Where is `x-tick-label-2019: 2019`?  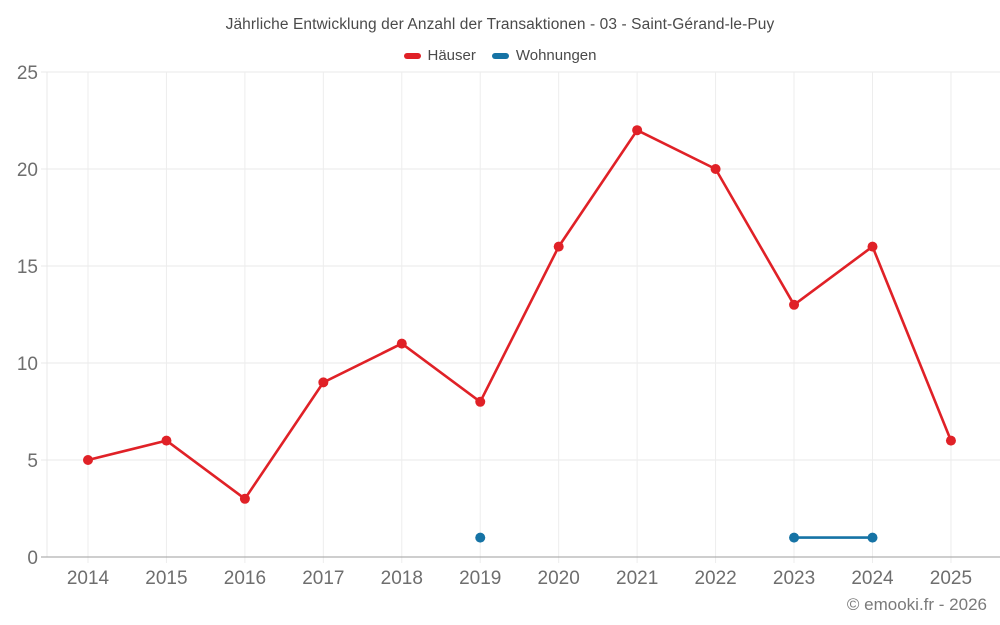 x-tick-label-2019: 2019 is located at coordinates (480, 578).